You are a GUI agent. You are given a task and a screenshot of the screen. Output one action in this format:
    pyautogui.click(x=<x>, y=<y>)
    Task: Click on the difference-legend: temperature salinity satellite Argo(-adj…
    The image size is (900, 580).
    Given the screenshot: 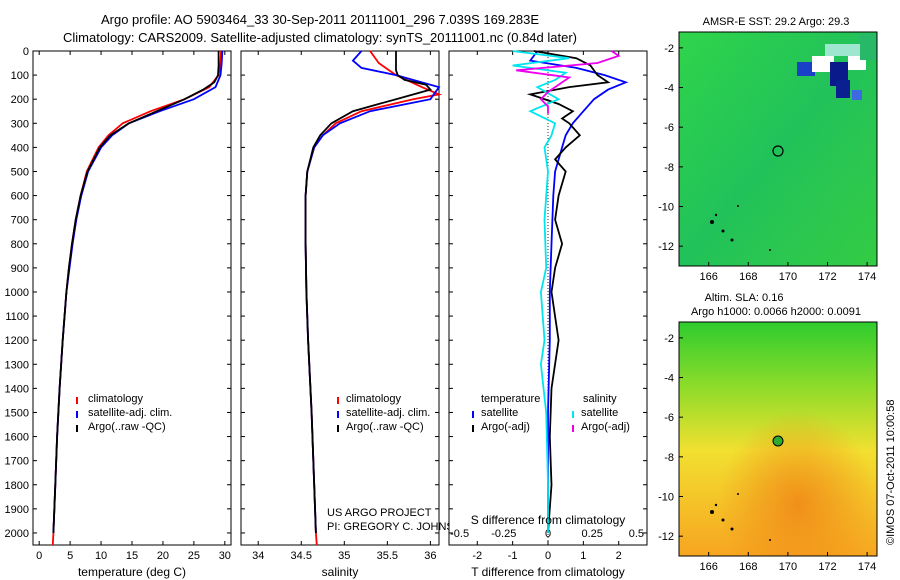 What is the action you would take?
    pyautogui.click(x=551, y=413)
    